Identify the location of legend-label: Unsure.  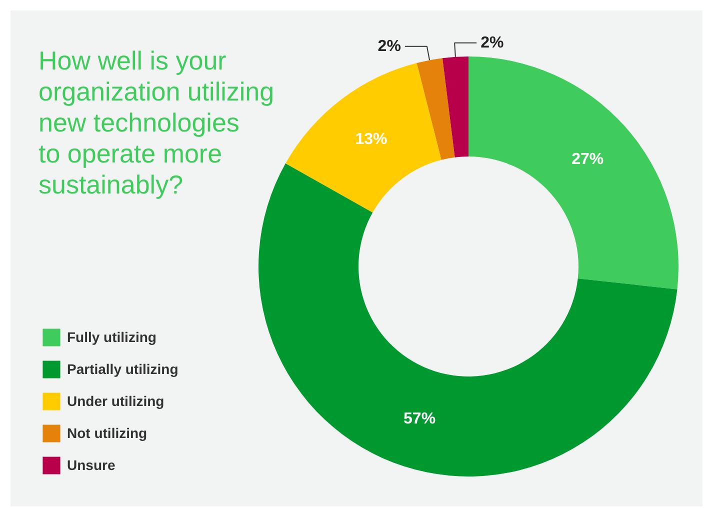
(91, 465).